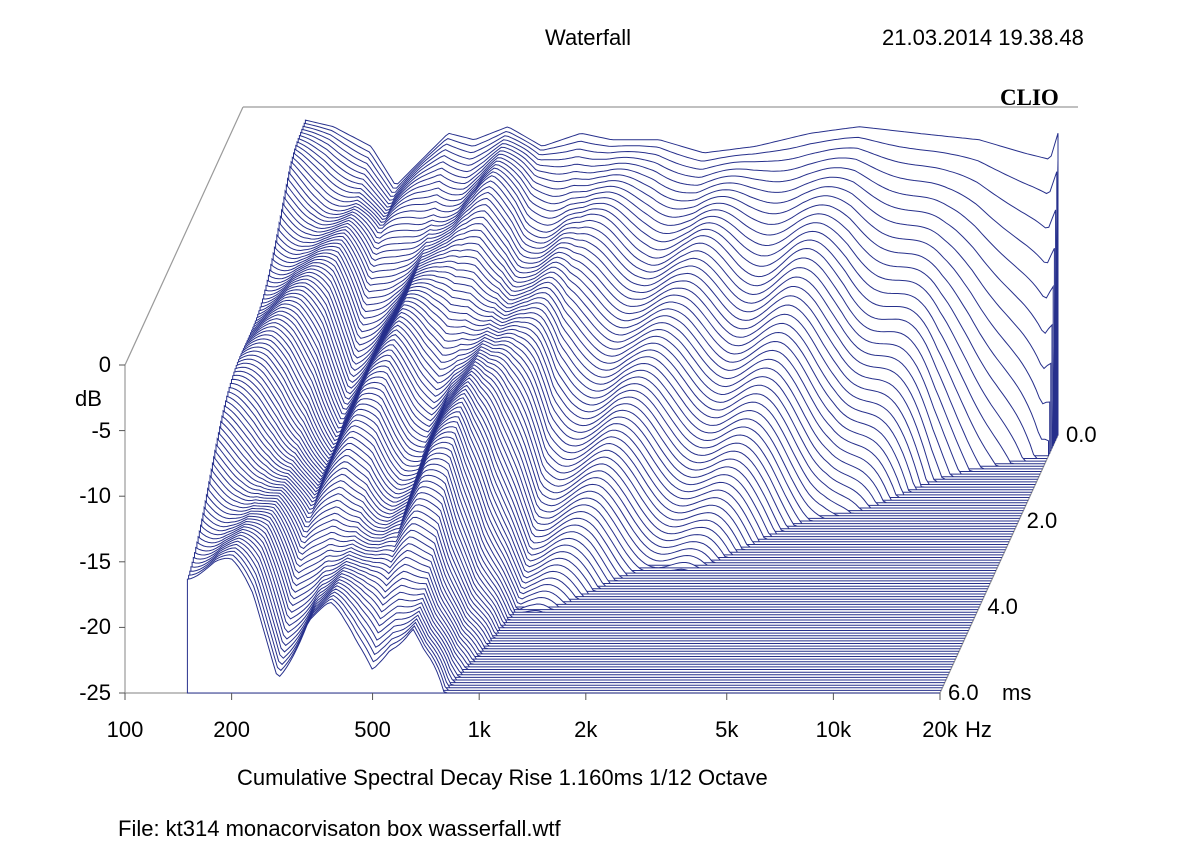 The width and height of the screenshot is (1200, 859). What do you see at coordinates (727, 729) in the screenshot?
I see `x-tick-label: 5k` at bounding box center [727, 729].